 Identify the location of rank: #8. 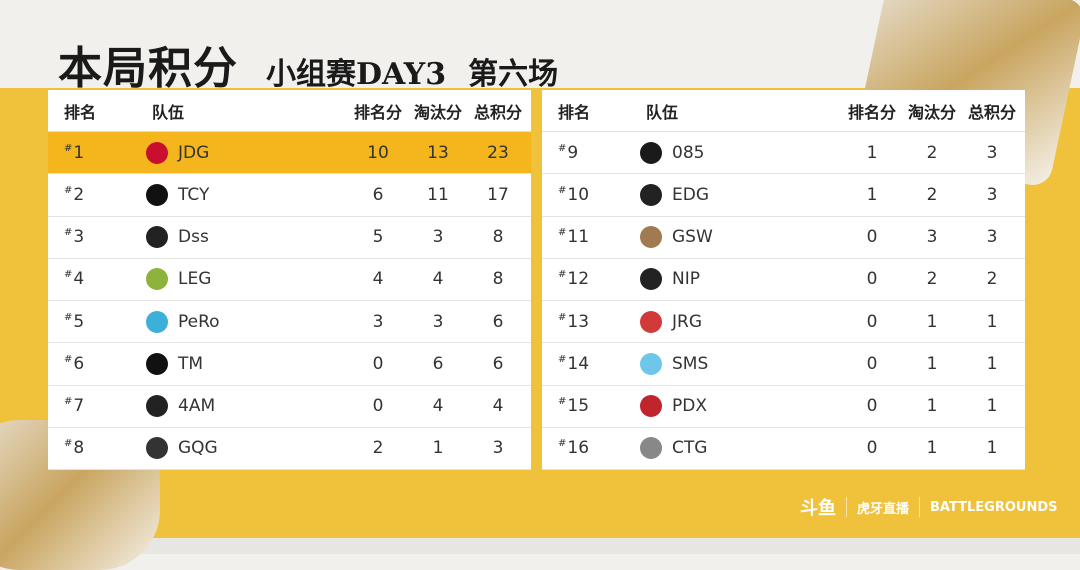
(74, 448).